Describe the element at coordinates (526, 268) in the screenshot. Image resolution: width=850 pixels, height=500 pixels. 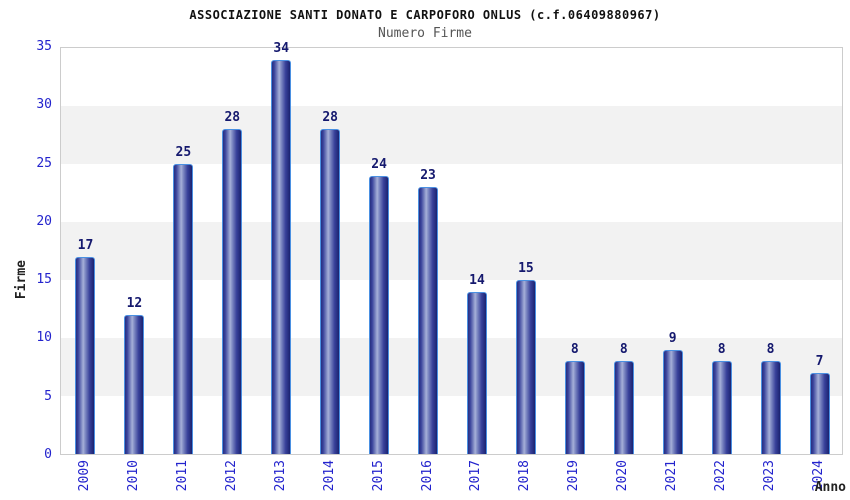
I see `bar-value-label: 15` at that location.